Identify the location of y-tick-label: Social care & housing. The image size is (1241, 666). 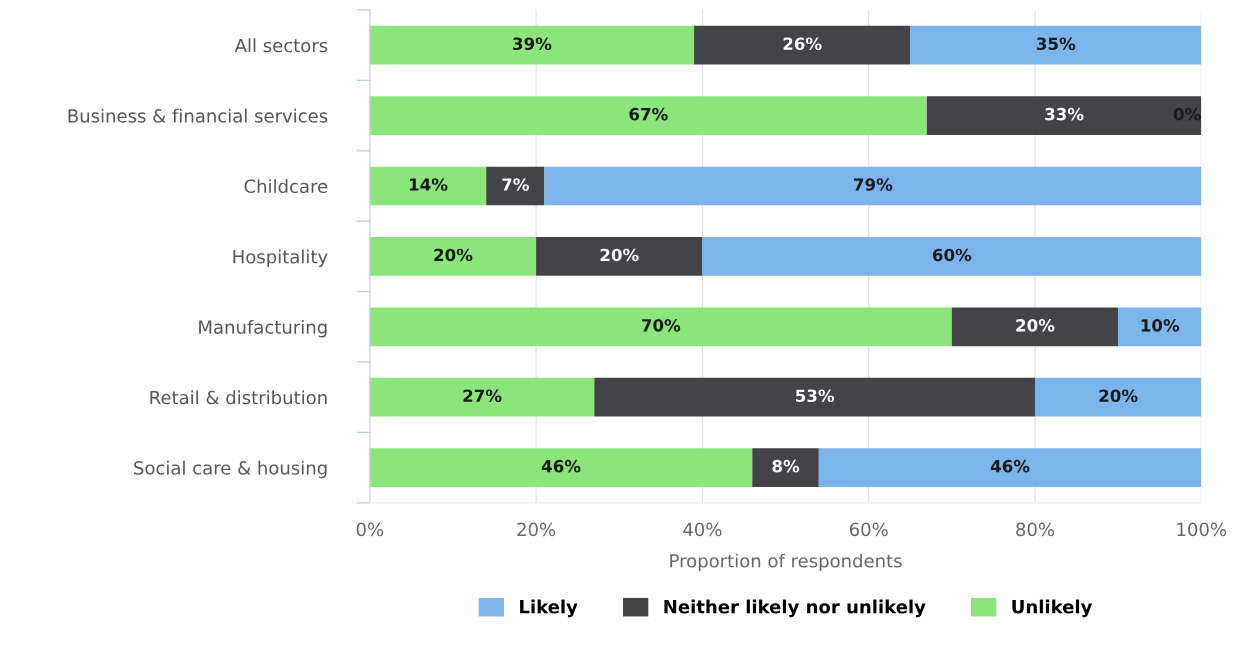
(230, 469).